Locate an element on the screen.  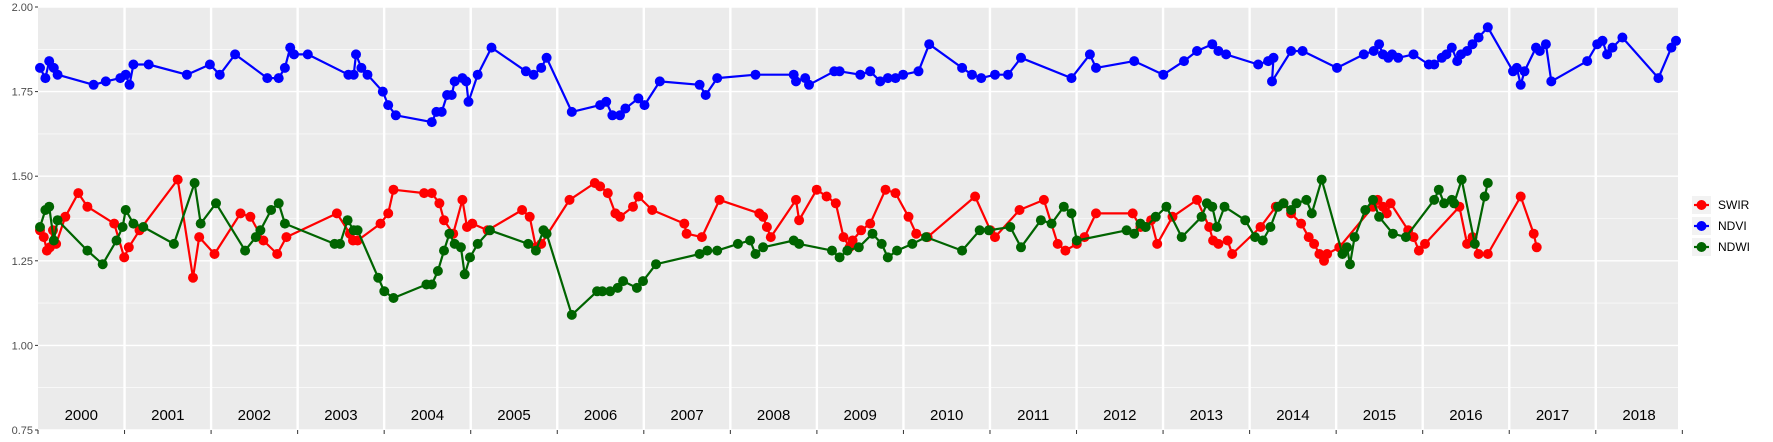
year-label: 2004 is located at coordinates (427, 415).